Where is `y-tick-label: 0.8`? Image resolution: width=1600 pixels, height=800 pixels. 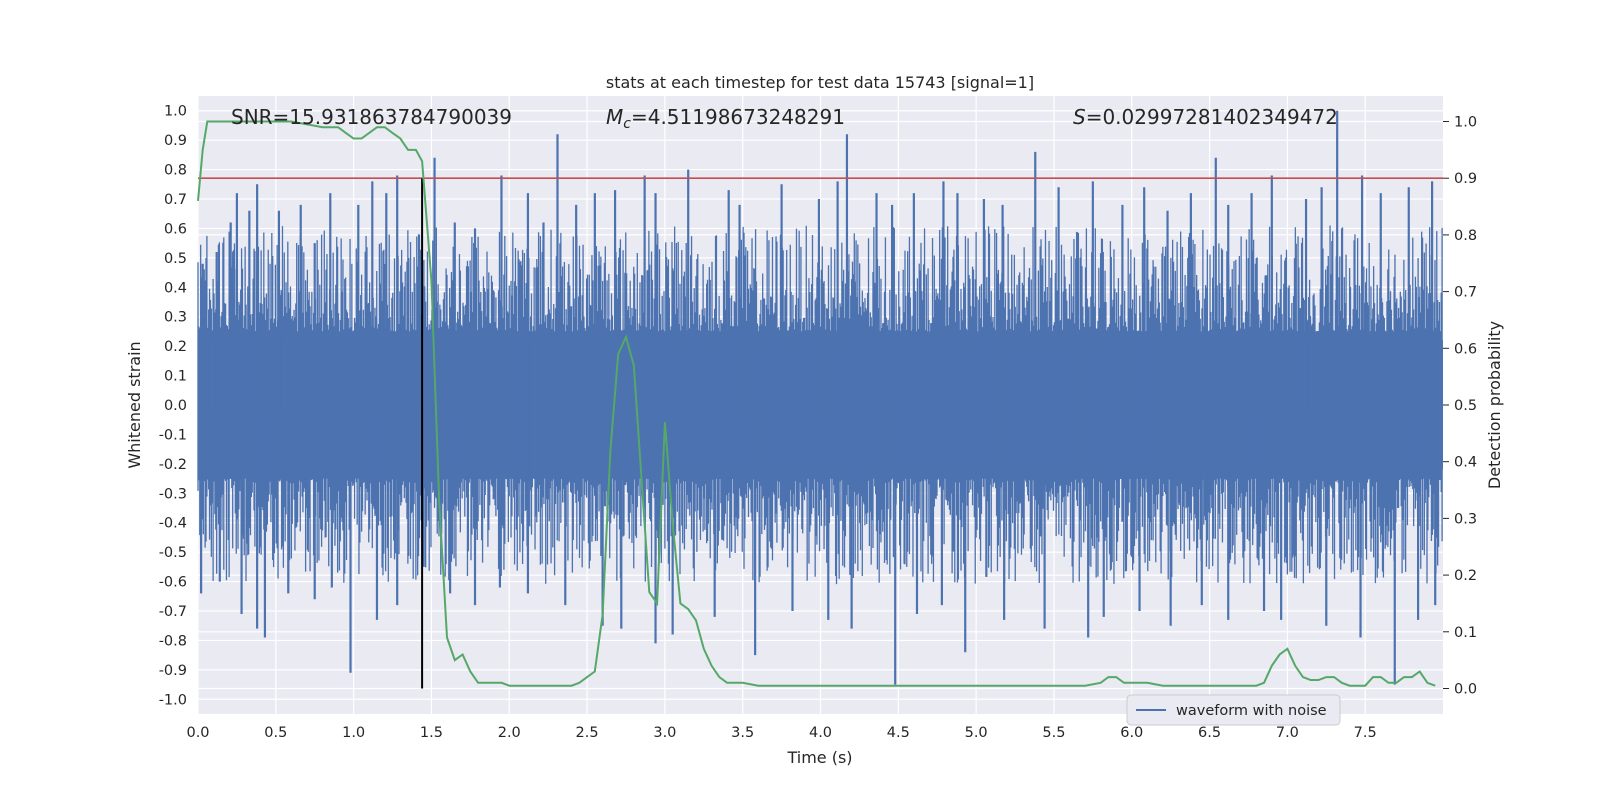 y-tick-label: 0.8 is located at coordinates (175, 171).